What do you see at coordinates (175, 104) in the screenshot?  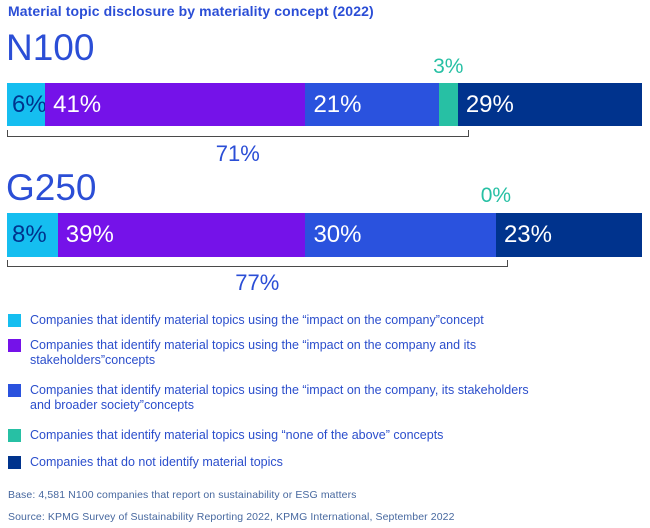 I see `bar-segment: 41%` at bounding box center [175, 104].